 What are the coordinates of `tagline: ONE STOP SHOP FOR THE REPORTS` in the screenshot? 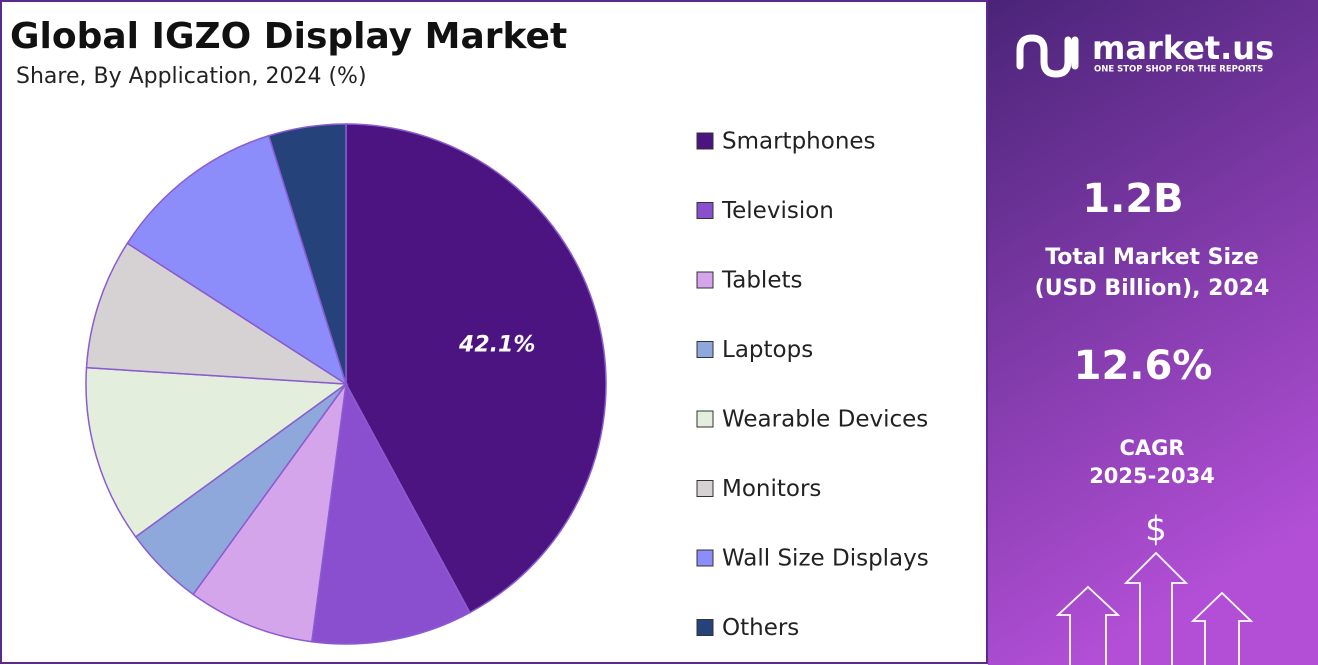 It's located at (1178, 70).